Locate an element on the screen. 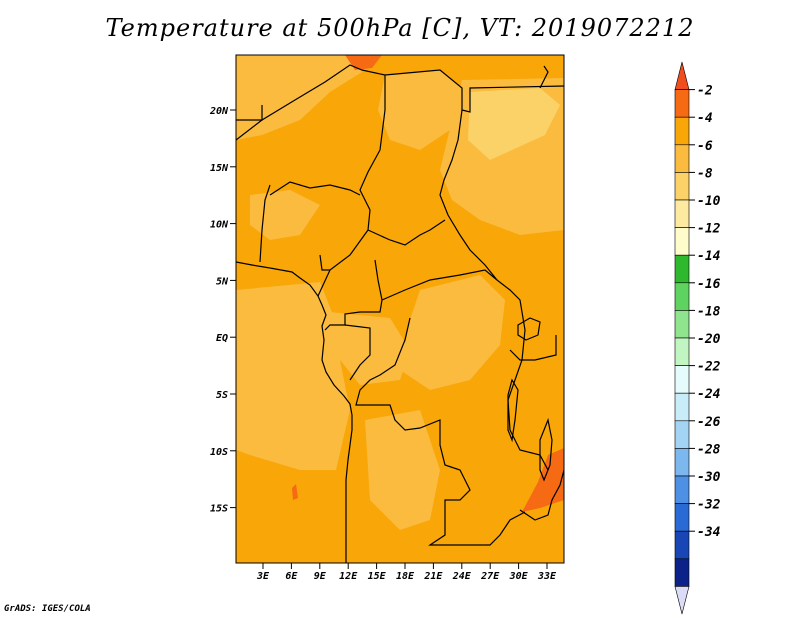  lon-tick-label: 3E is located at coordinates (263, 576).